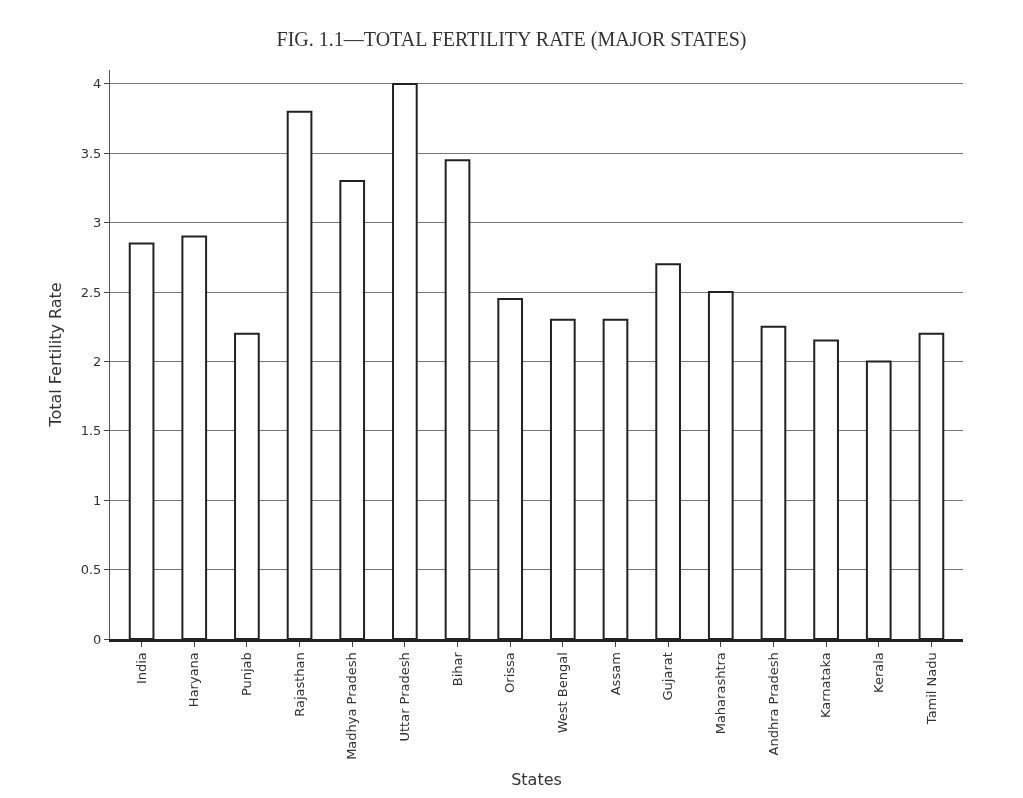  What do you see at coordinates (511, 39) in the screenshot?
I see `chart-title: FIG. 1.1—TOTAL FERTILITY RATE (MAJOR STATES)` at bounding box center [511, 39].